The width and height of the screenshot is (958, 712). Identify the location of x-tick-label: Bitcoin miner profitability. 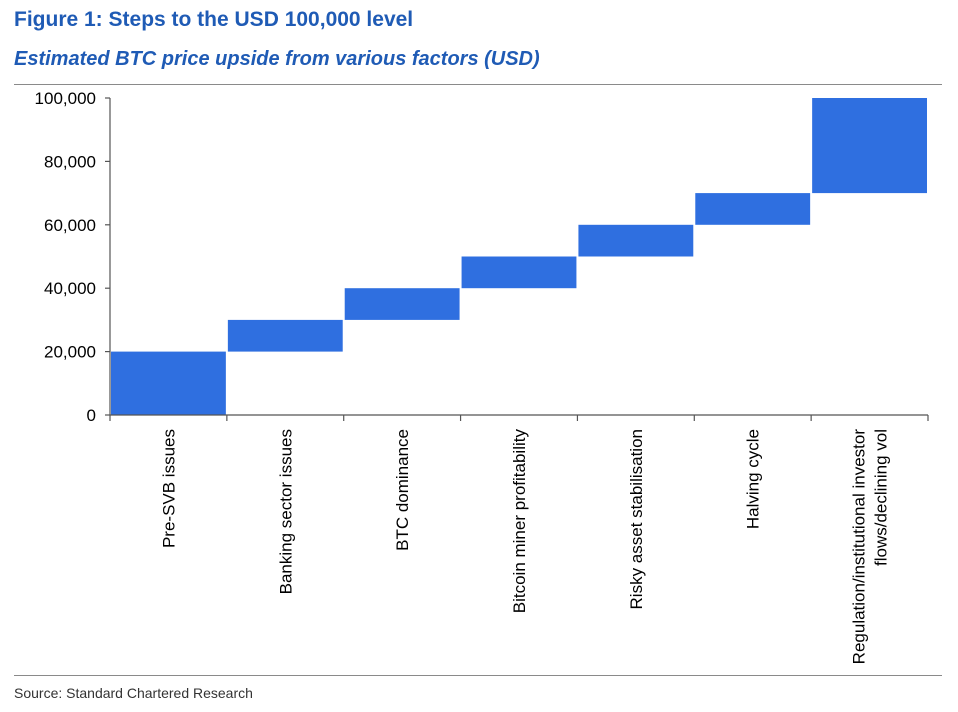
(519, 521).